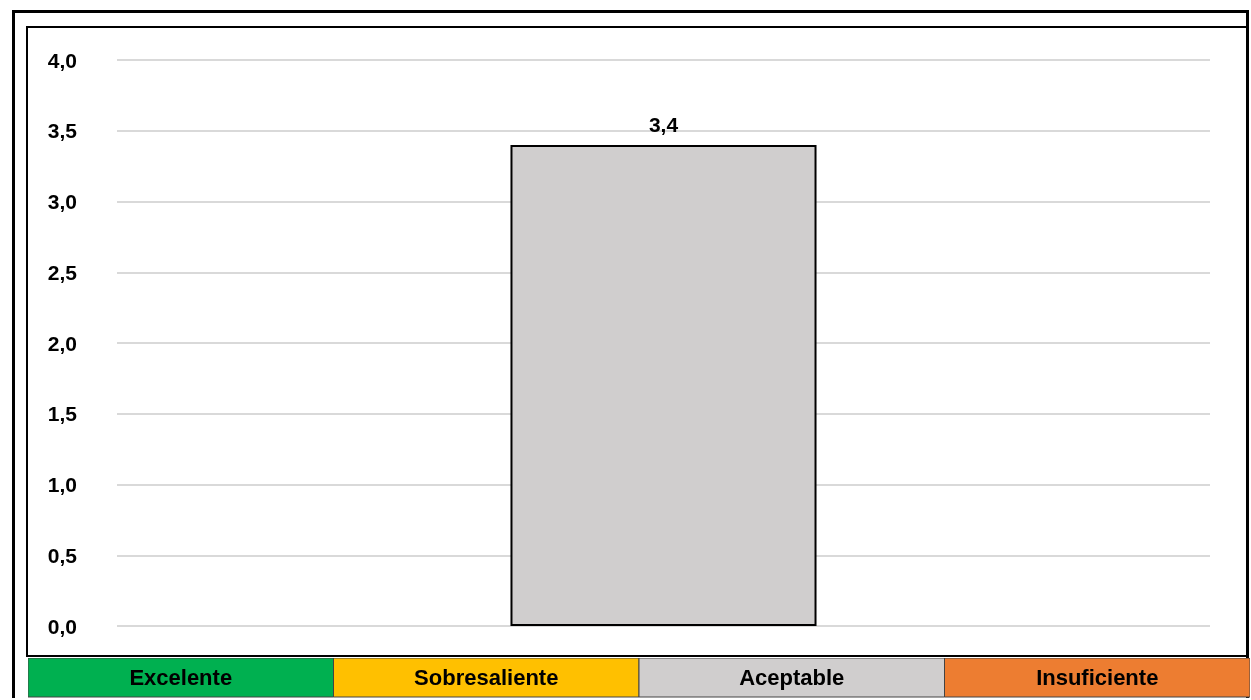 The width and height of the screenshot is (1251, 700). I want to click on y-tick-label: 3,0, so click(62, 201).